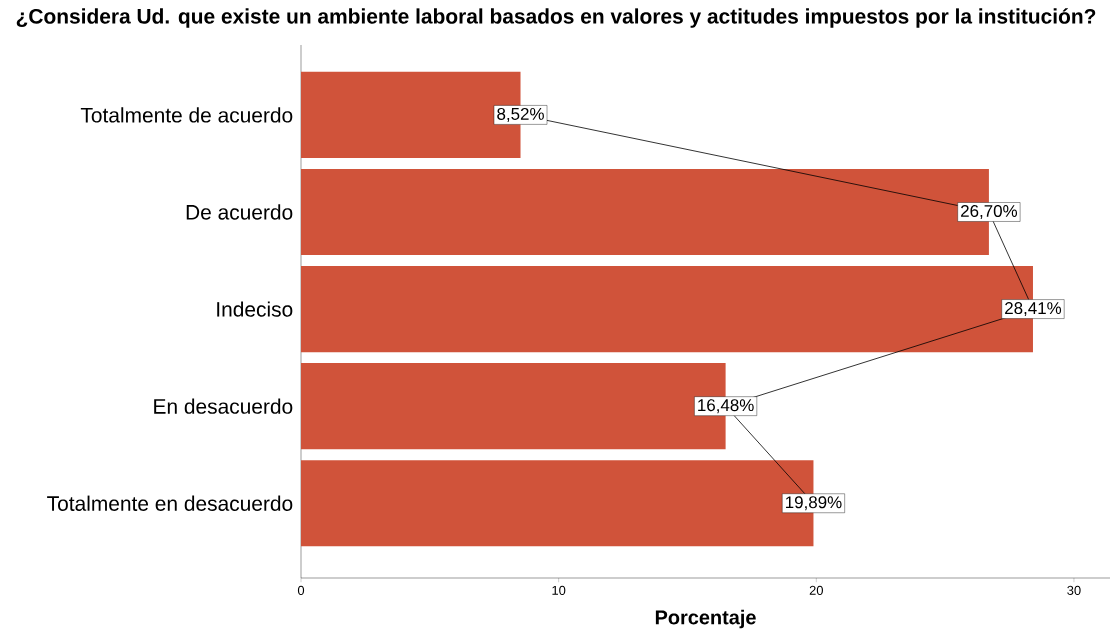  I want to click on data-label: 8,52%, so click(520, 114).